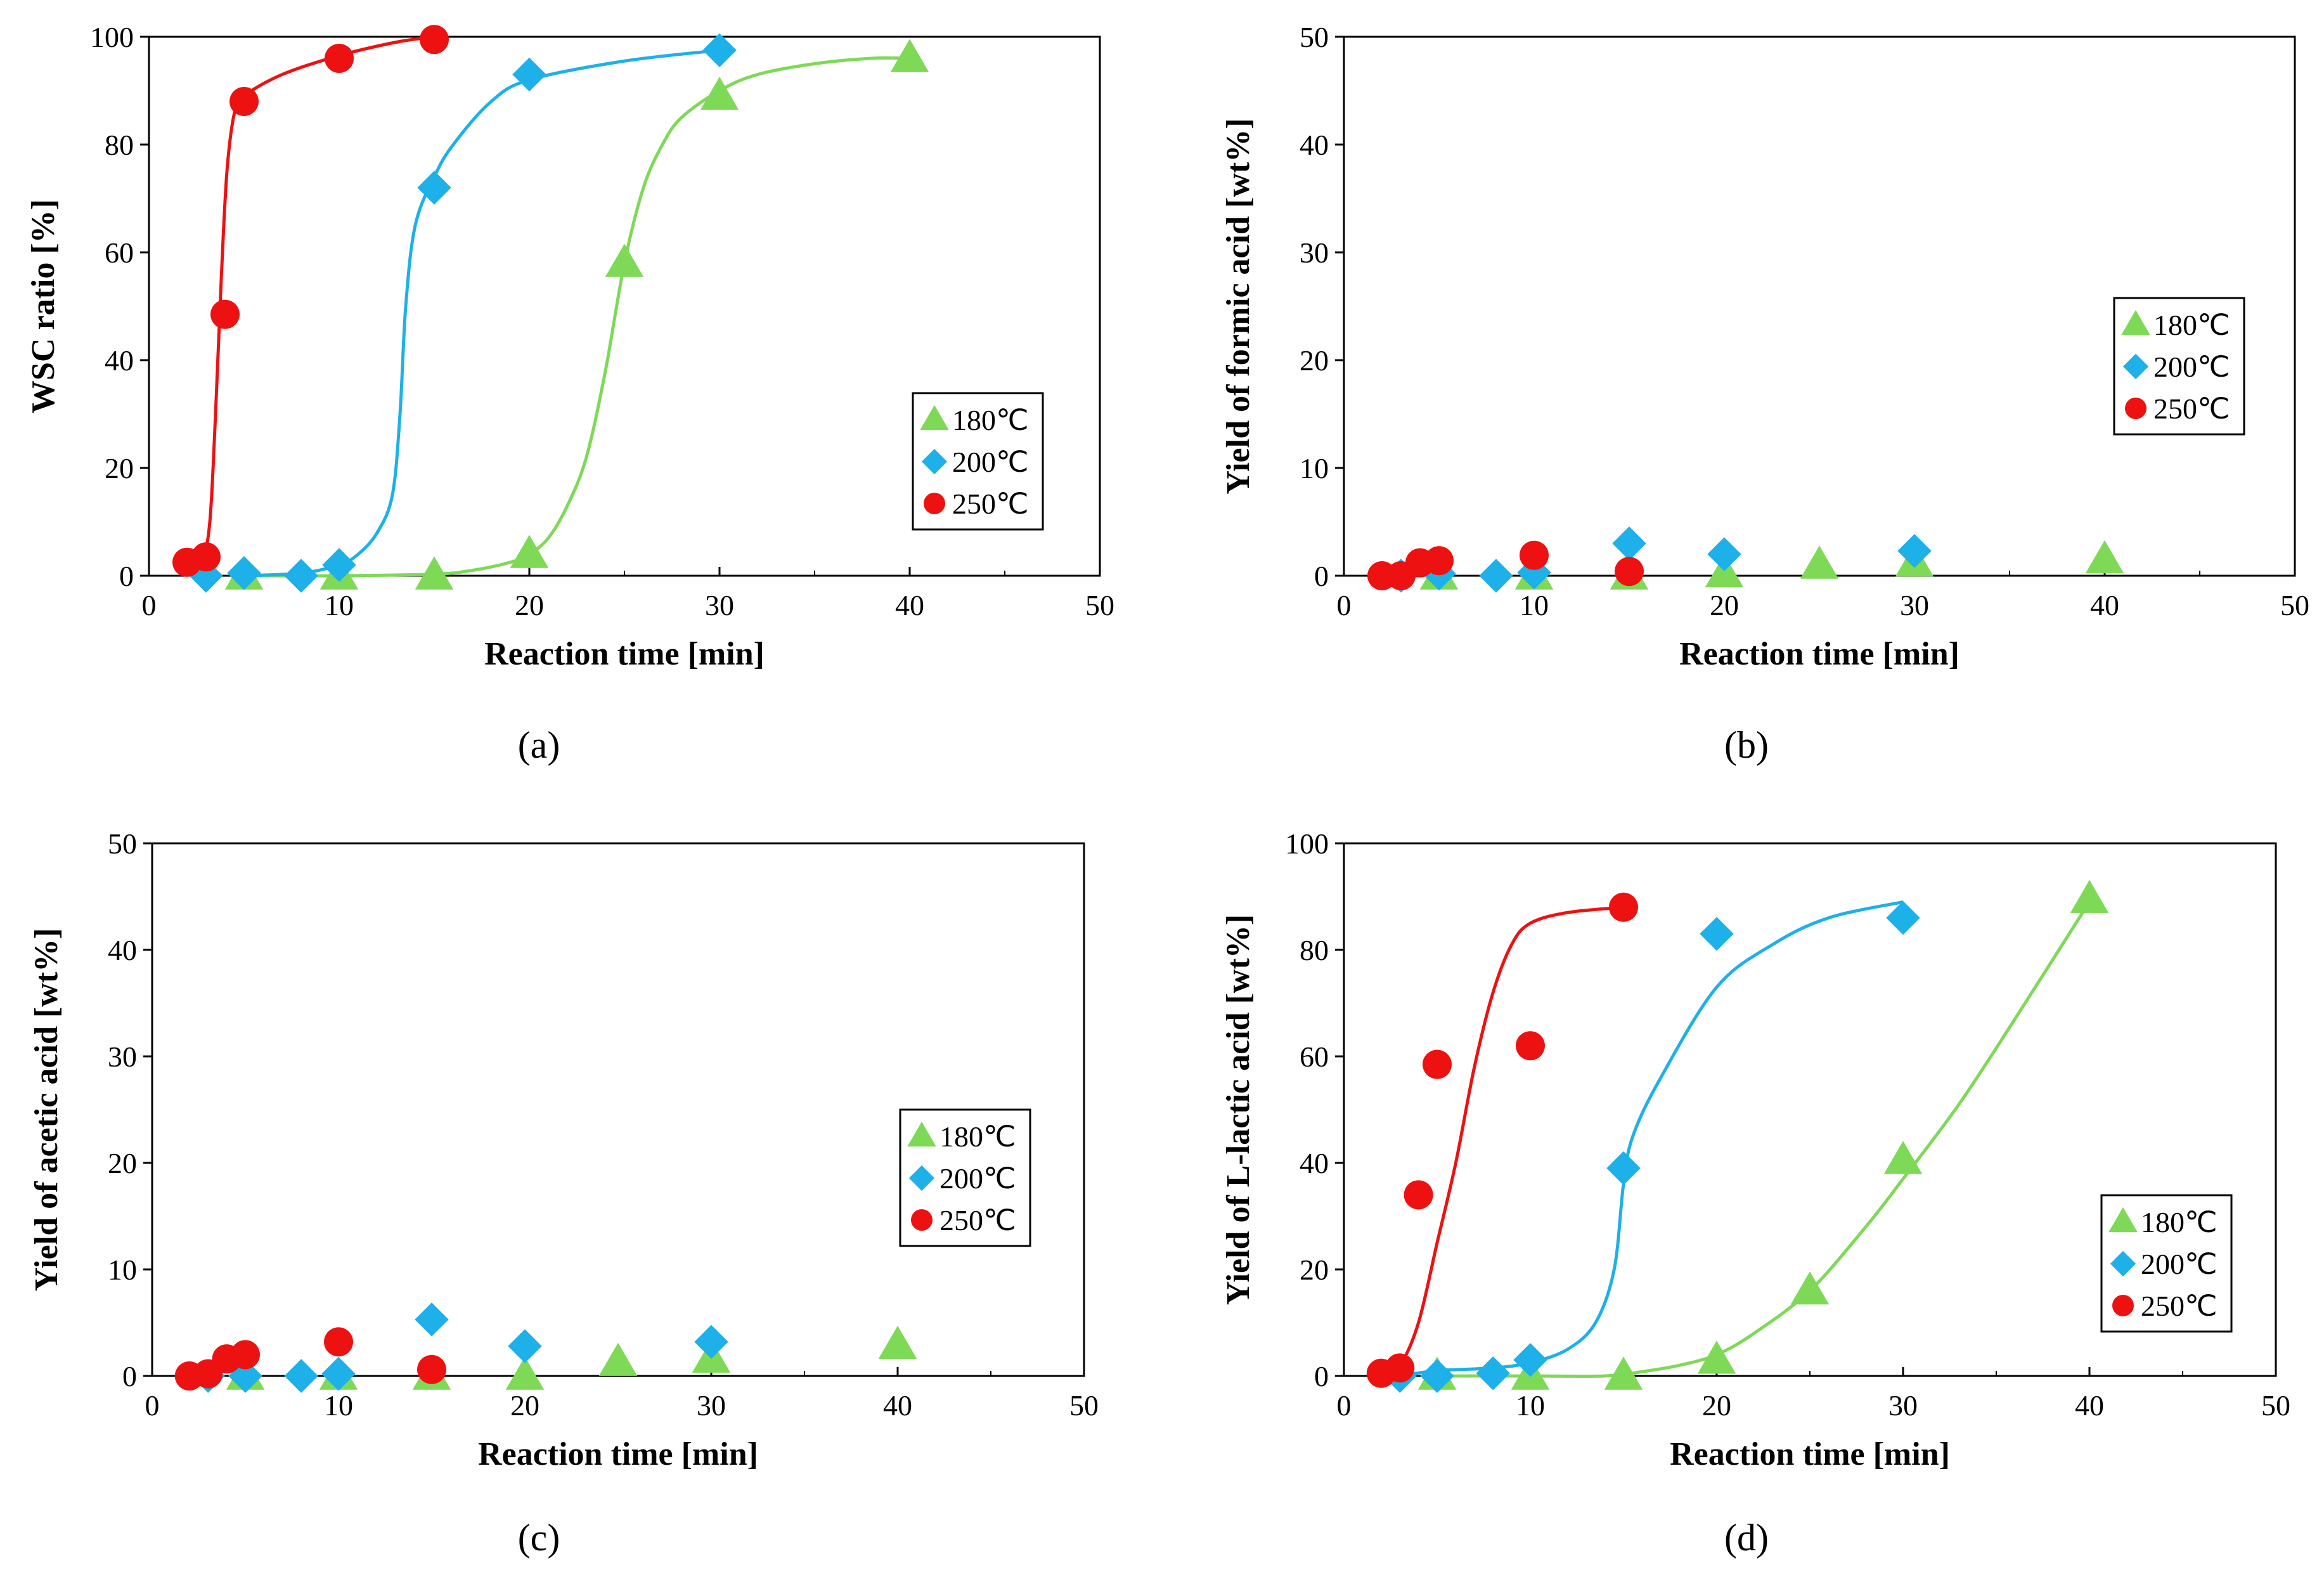 This screenshot has height=1589, width=2324. I want to click on x-tick-label: 30, so click(719, 605).